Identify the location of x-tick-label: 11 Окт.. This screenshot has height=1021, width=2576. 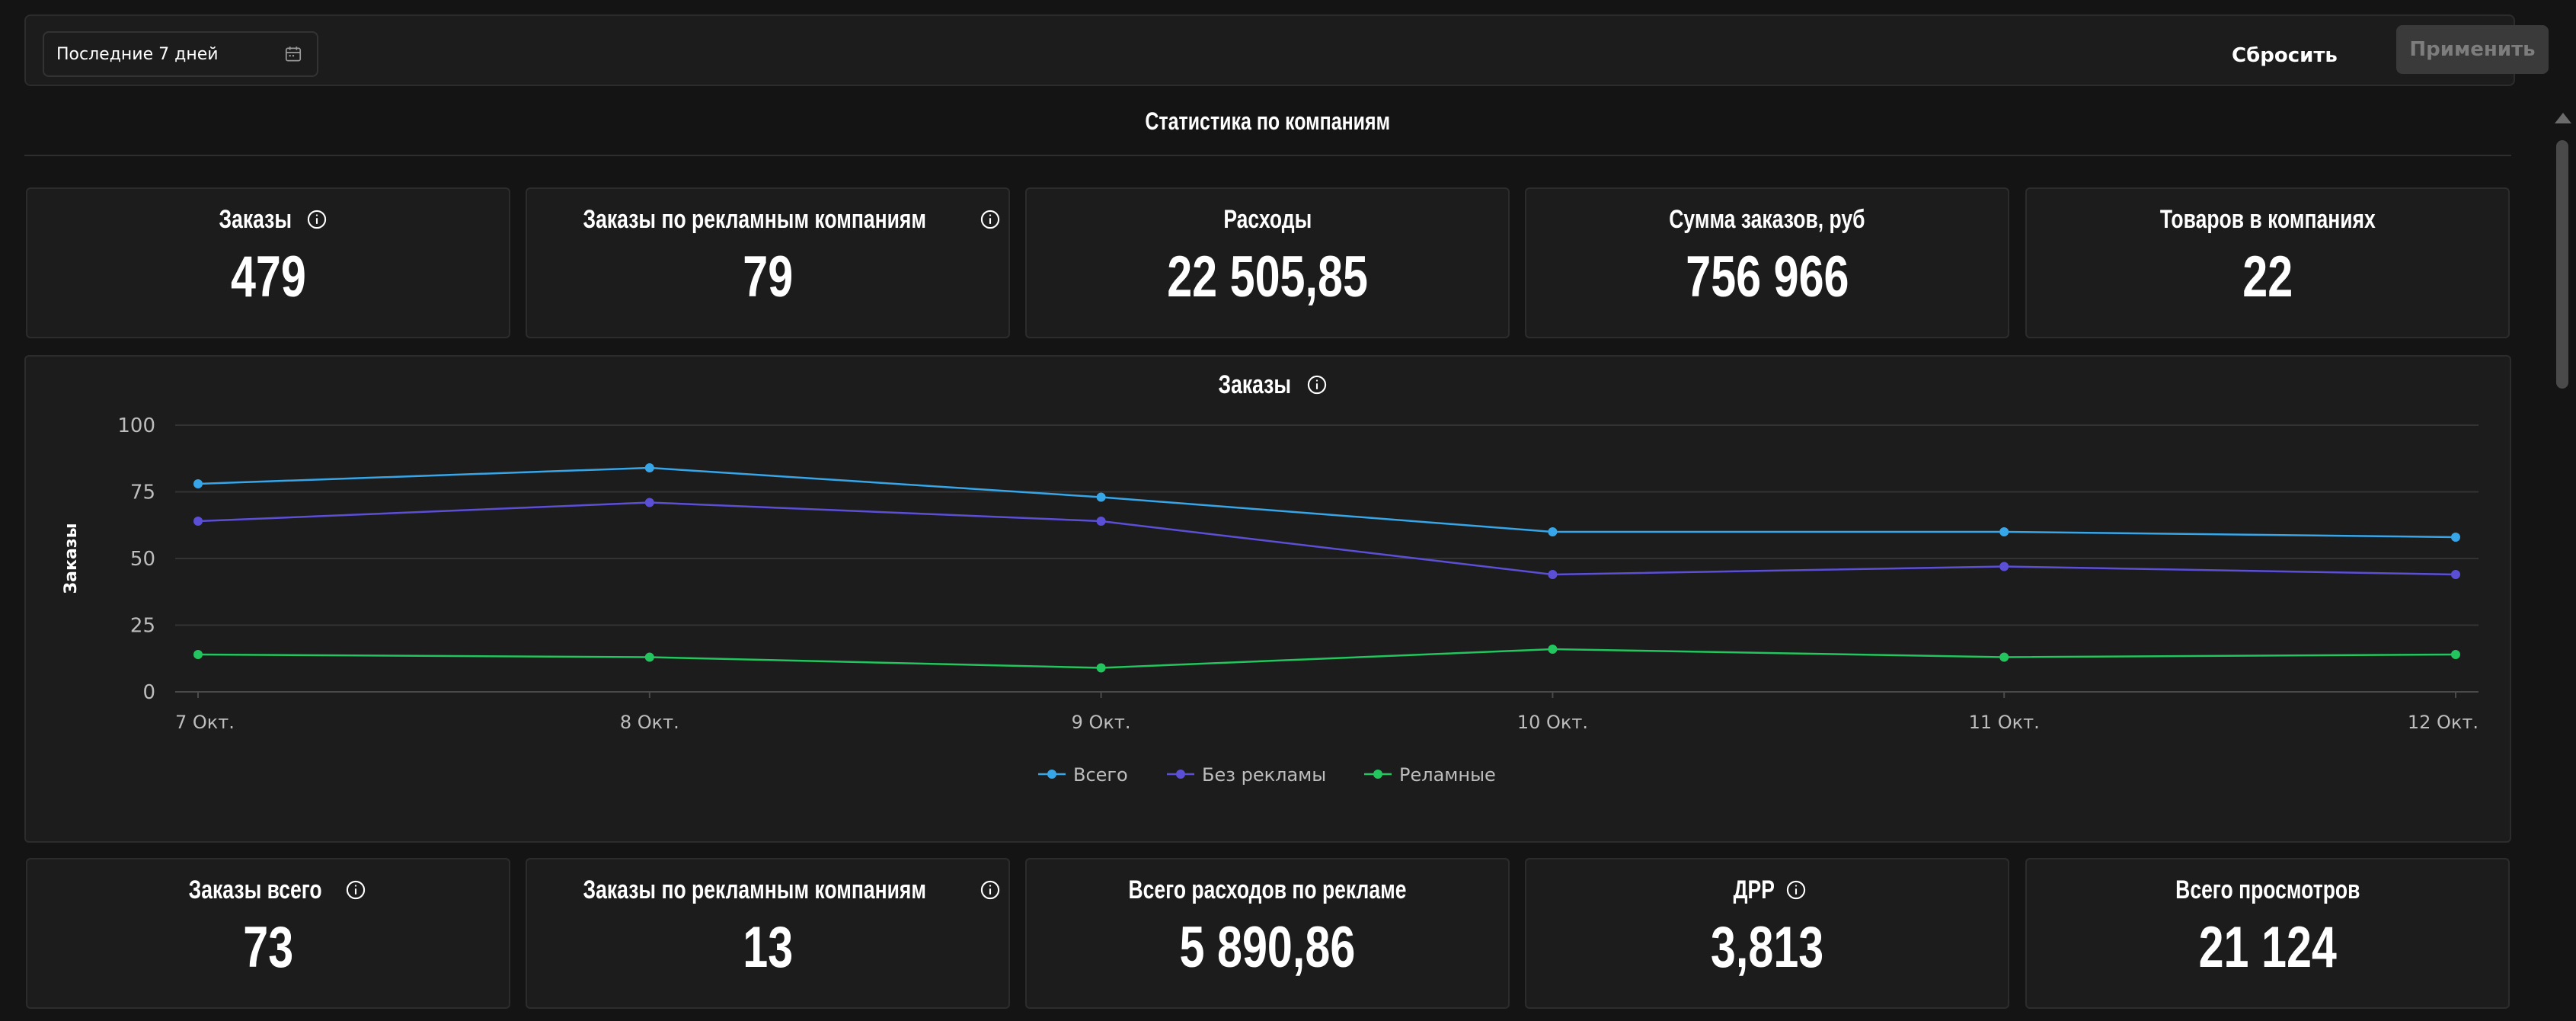
(2005, 722).